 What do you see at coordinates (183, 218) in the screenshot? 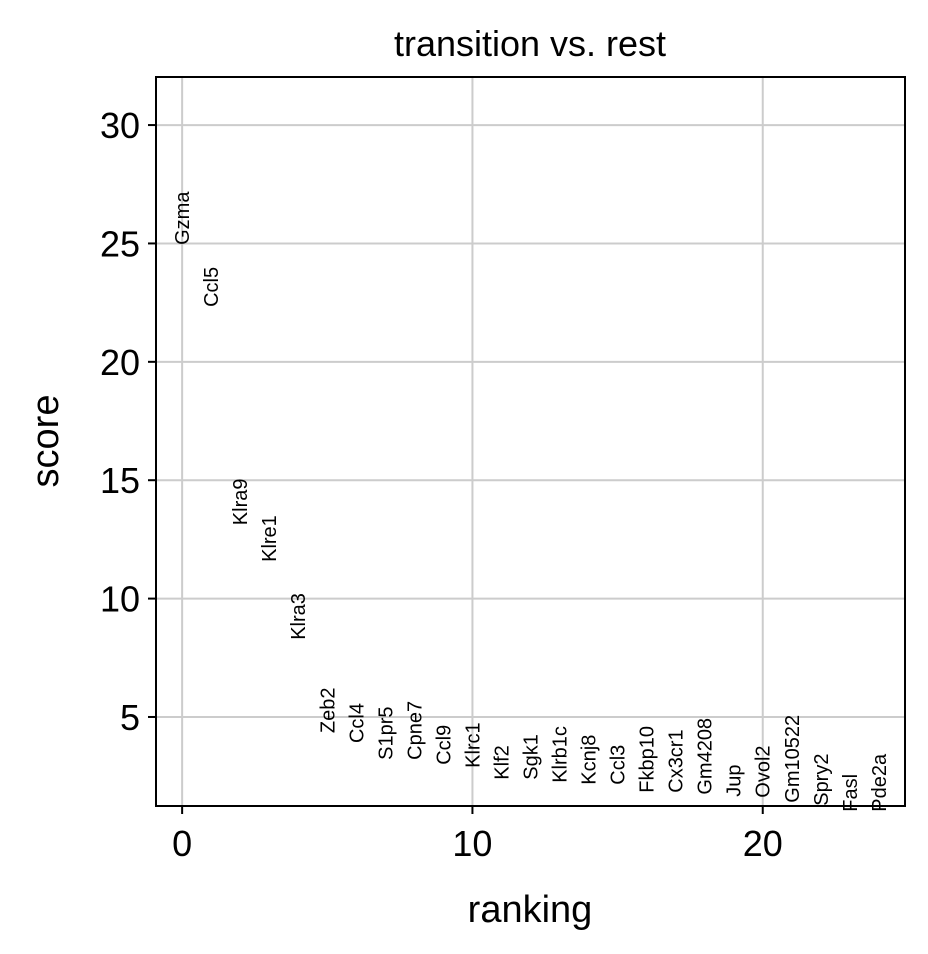
I see `gene-label: Gzma` at bounding box center [183, 218].